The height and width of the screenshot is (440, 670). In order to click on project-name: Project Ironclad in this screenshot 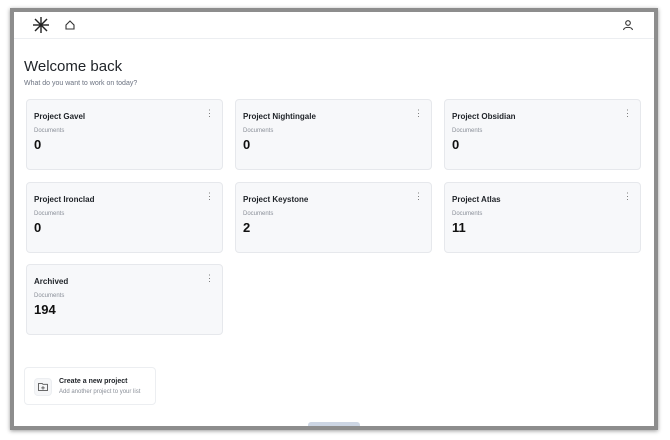, I will do `click(64, 199)`.